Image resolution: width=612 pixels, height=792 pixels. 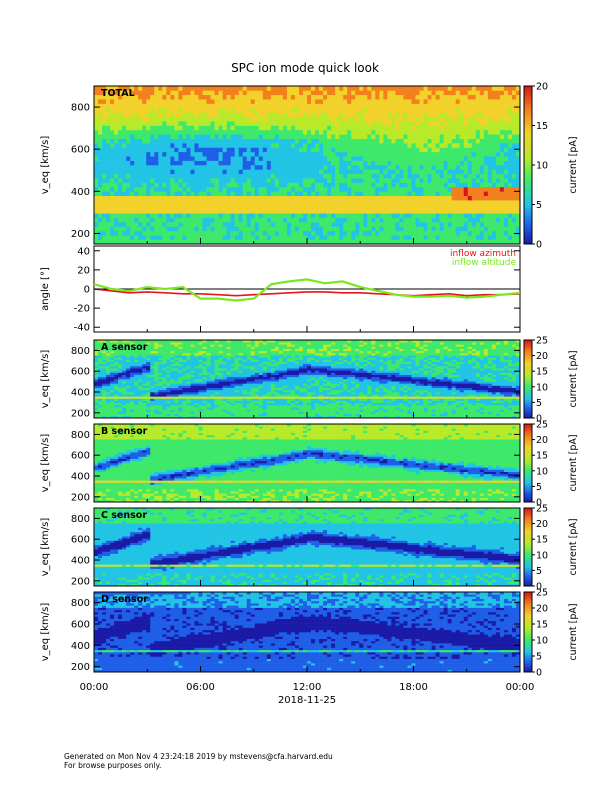 I want to click on colorbar-tick-label-C-3: 15, so click(x=542, y=540).